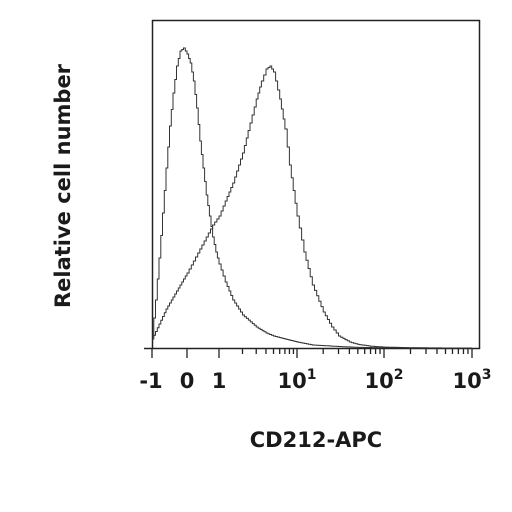 This screenshot has height=512, width=512. I want to click on x-tick-label-1000: 103, so click(472, 380).